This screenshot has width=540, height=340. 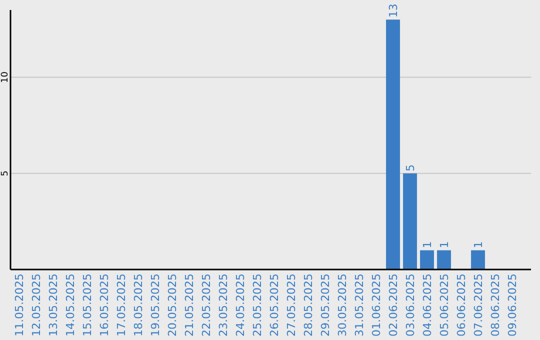 What do you see at coordinates (291, 305) in the screenshot?
I see `x-tick-label: 27.05.2025` at bounding box center [291, 305].